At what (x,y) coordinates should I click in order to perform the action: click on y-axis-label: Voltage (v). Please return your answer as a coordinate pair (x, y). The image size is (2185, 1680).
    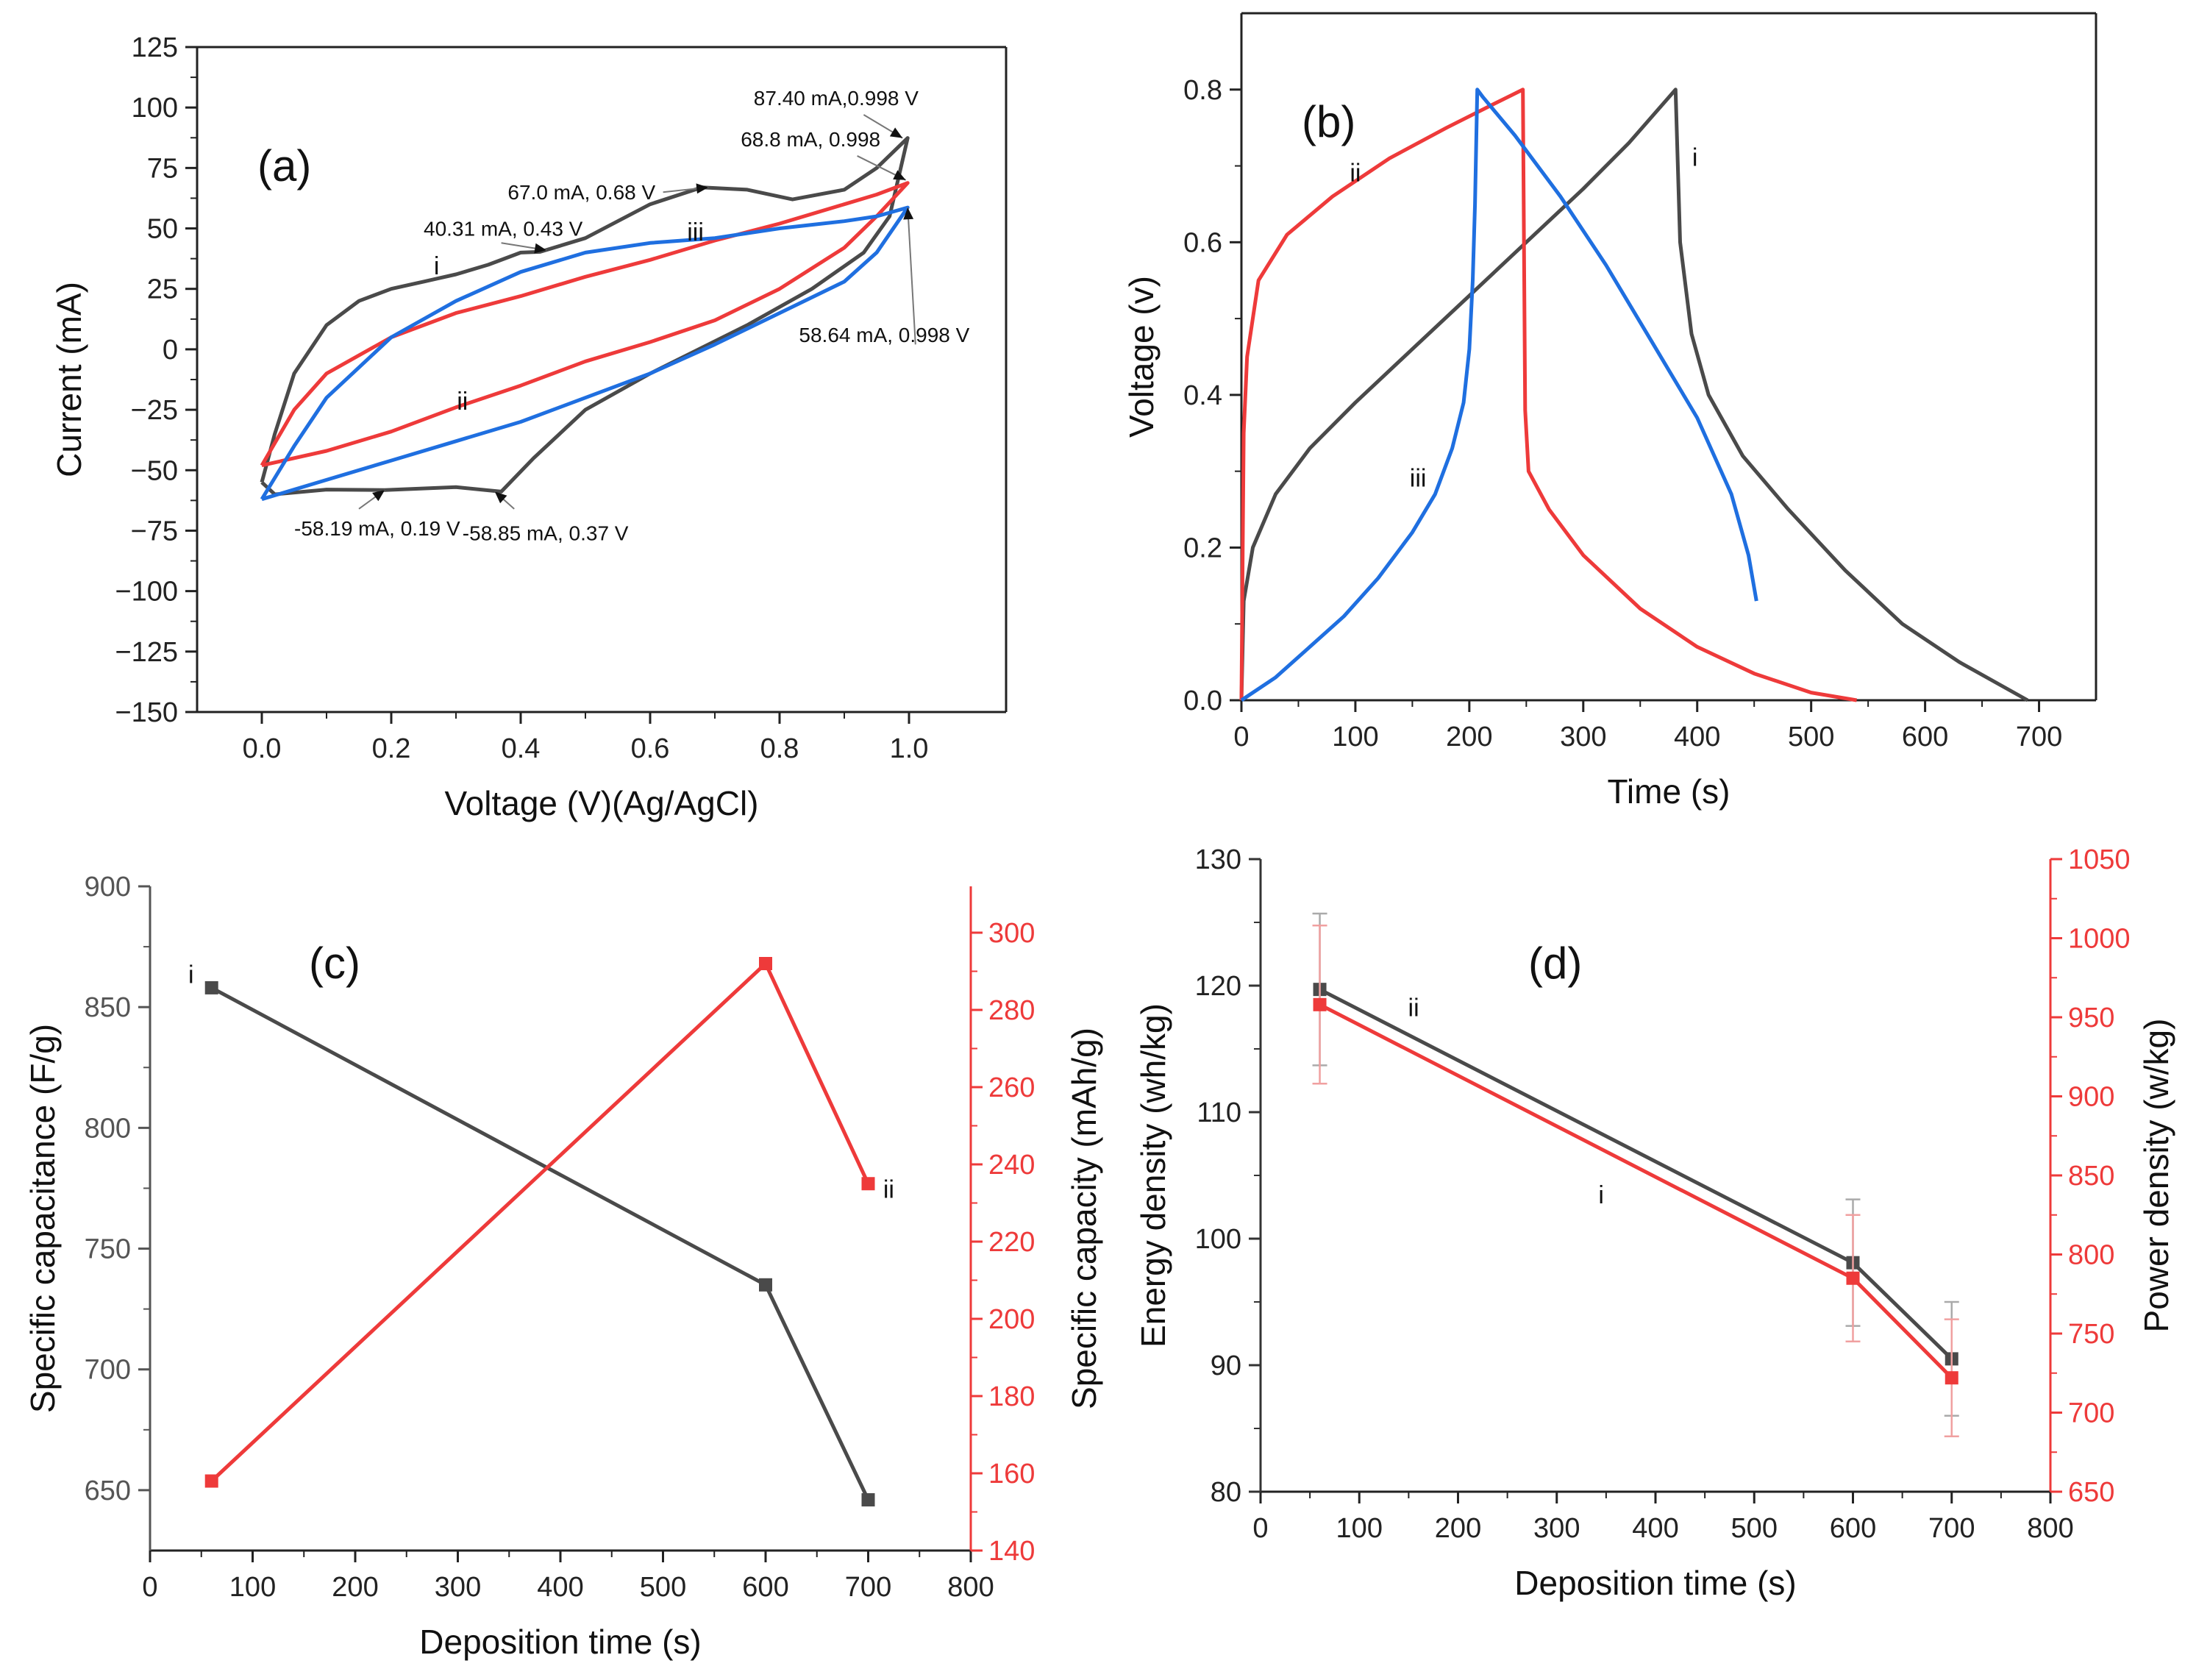
    Looking at the image, I should click on (1141, 357).